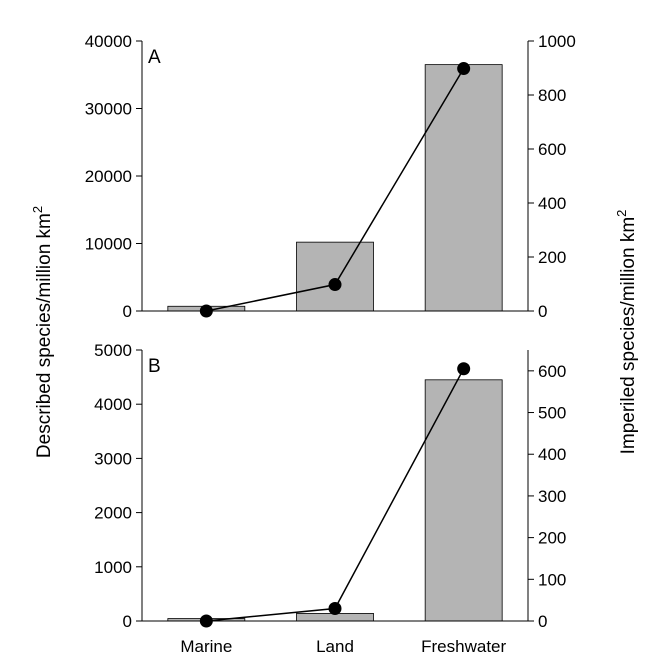 The height and width of the screenshot is (668, 671). I want to click on y-axis-label-right-sup: 2, so click(621, 213).